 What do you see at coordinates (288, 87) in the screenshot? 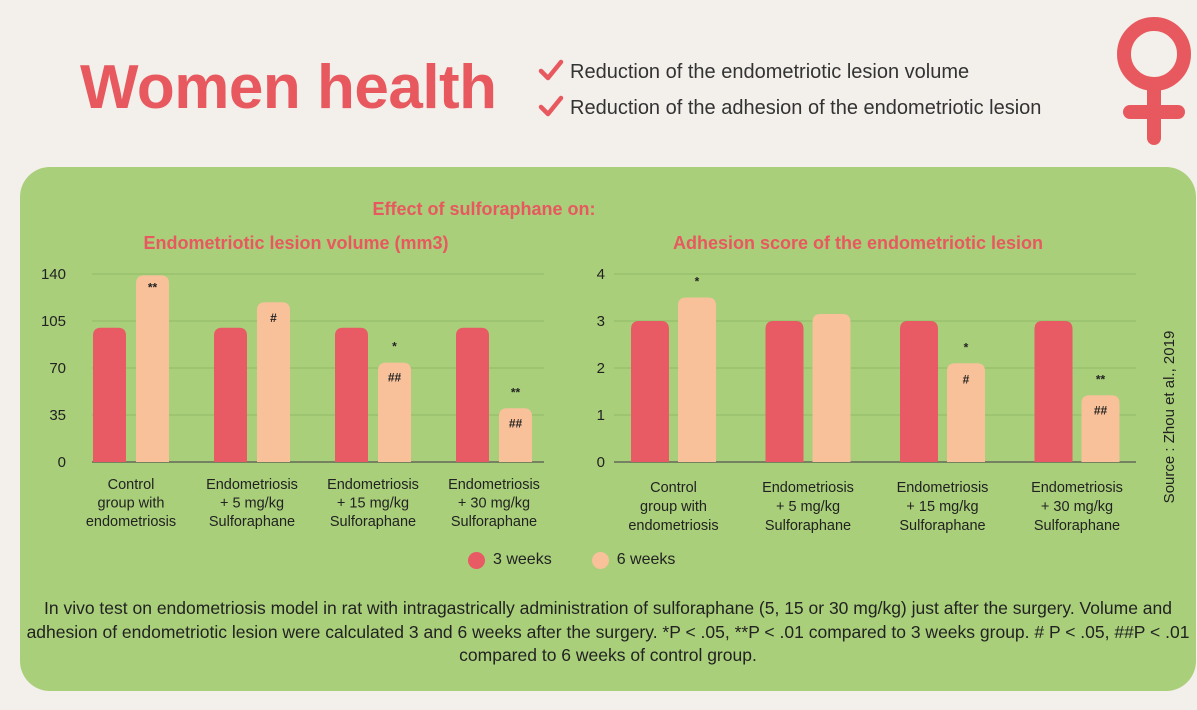
I see `page-title: Women health` at bounding box center [288, 87].